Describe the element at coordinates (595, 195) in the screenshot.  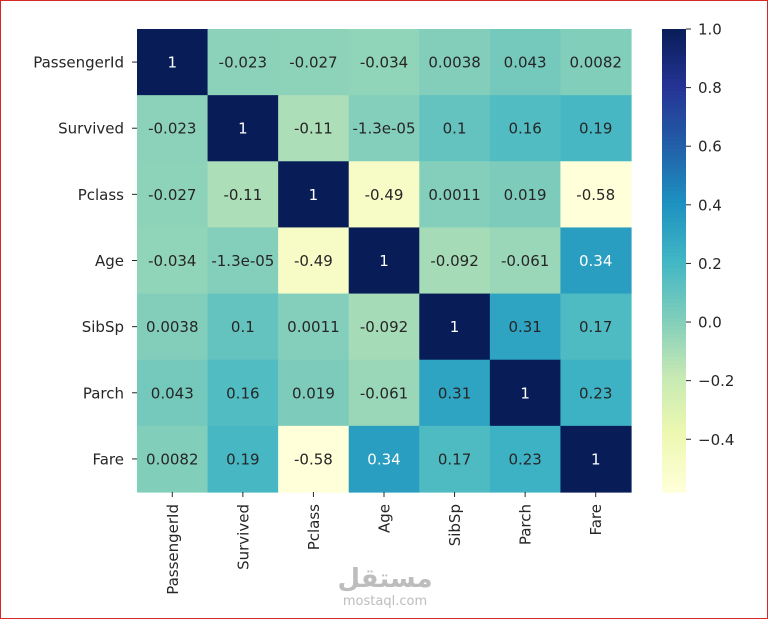
I see `cell-annotation: -0.58` at that location.